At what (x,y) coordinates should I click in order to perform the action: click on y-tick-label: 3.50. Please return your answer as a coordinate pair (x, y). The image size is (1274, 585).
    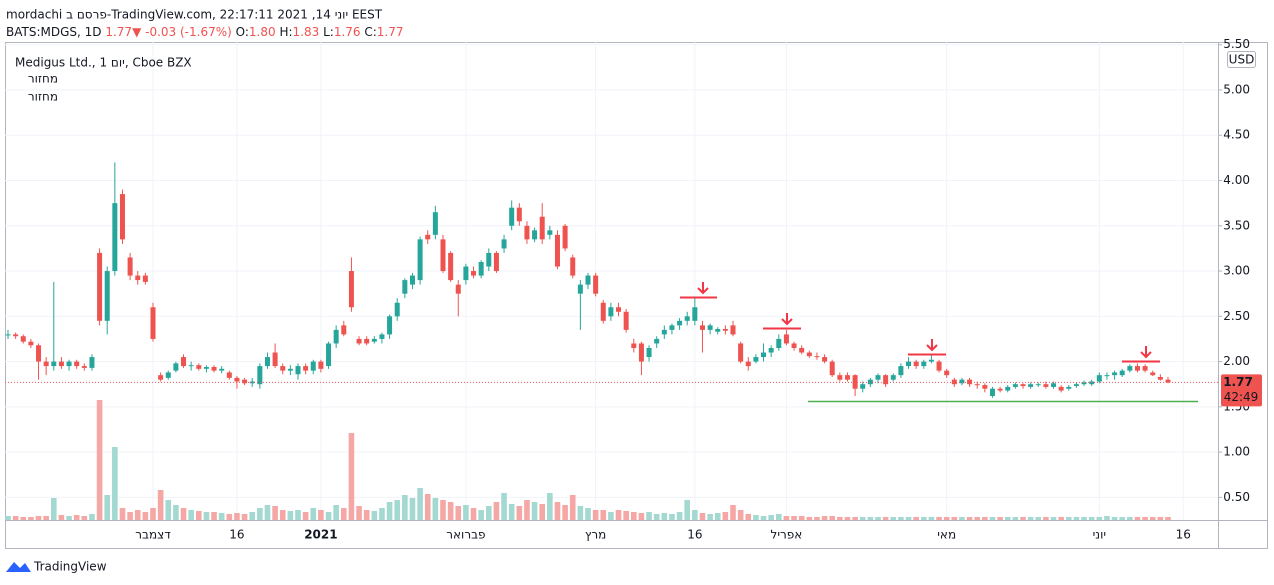
    Looking at the image, I should click on (1236, 225).